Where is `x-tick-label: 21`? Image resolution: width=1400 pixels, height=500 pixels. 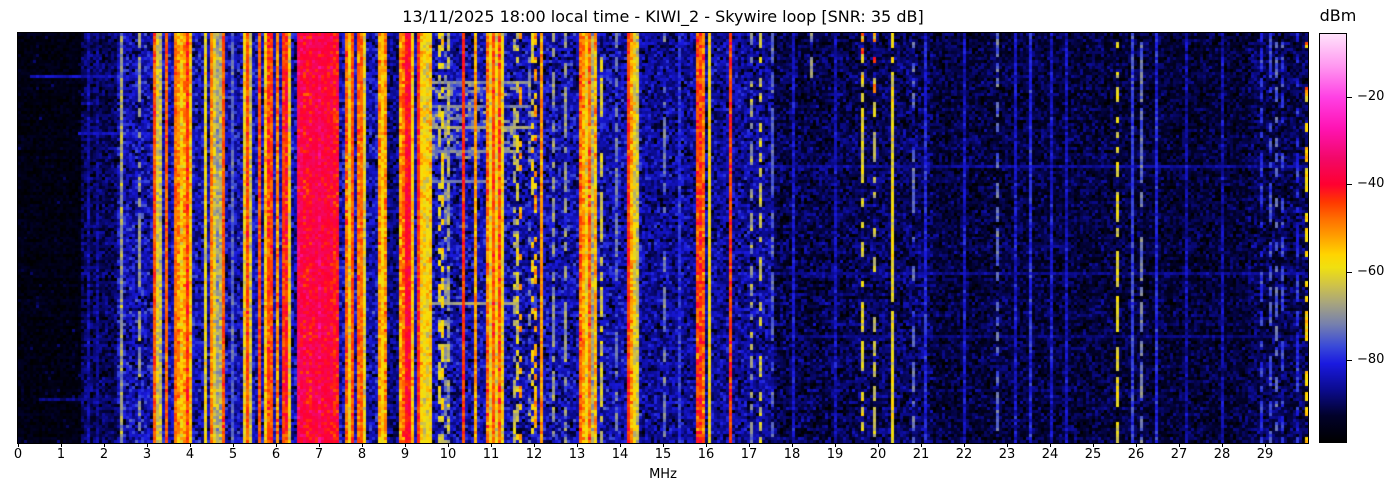 x-tick-label: 21 is located at coordinates (921, 454).